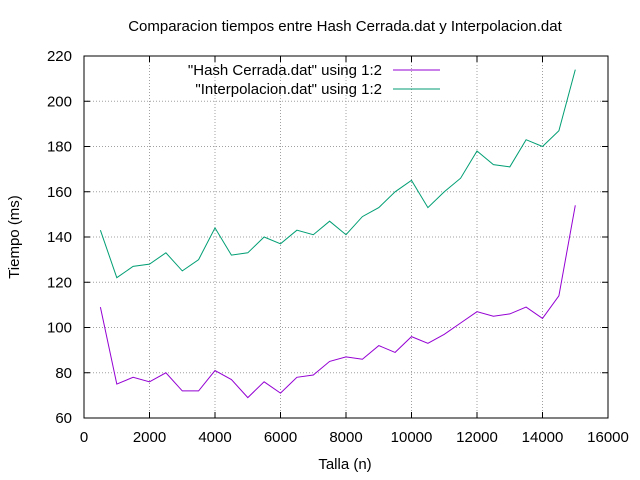  Describe the element at coordinates (285, 70) in the screenshot. I see `legend-label-1: "Hash Cerrada.dat" using 1:2` at that location.